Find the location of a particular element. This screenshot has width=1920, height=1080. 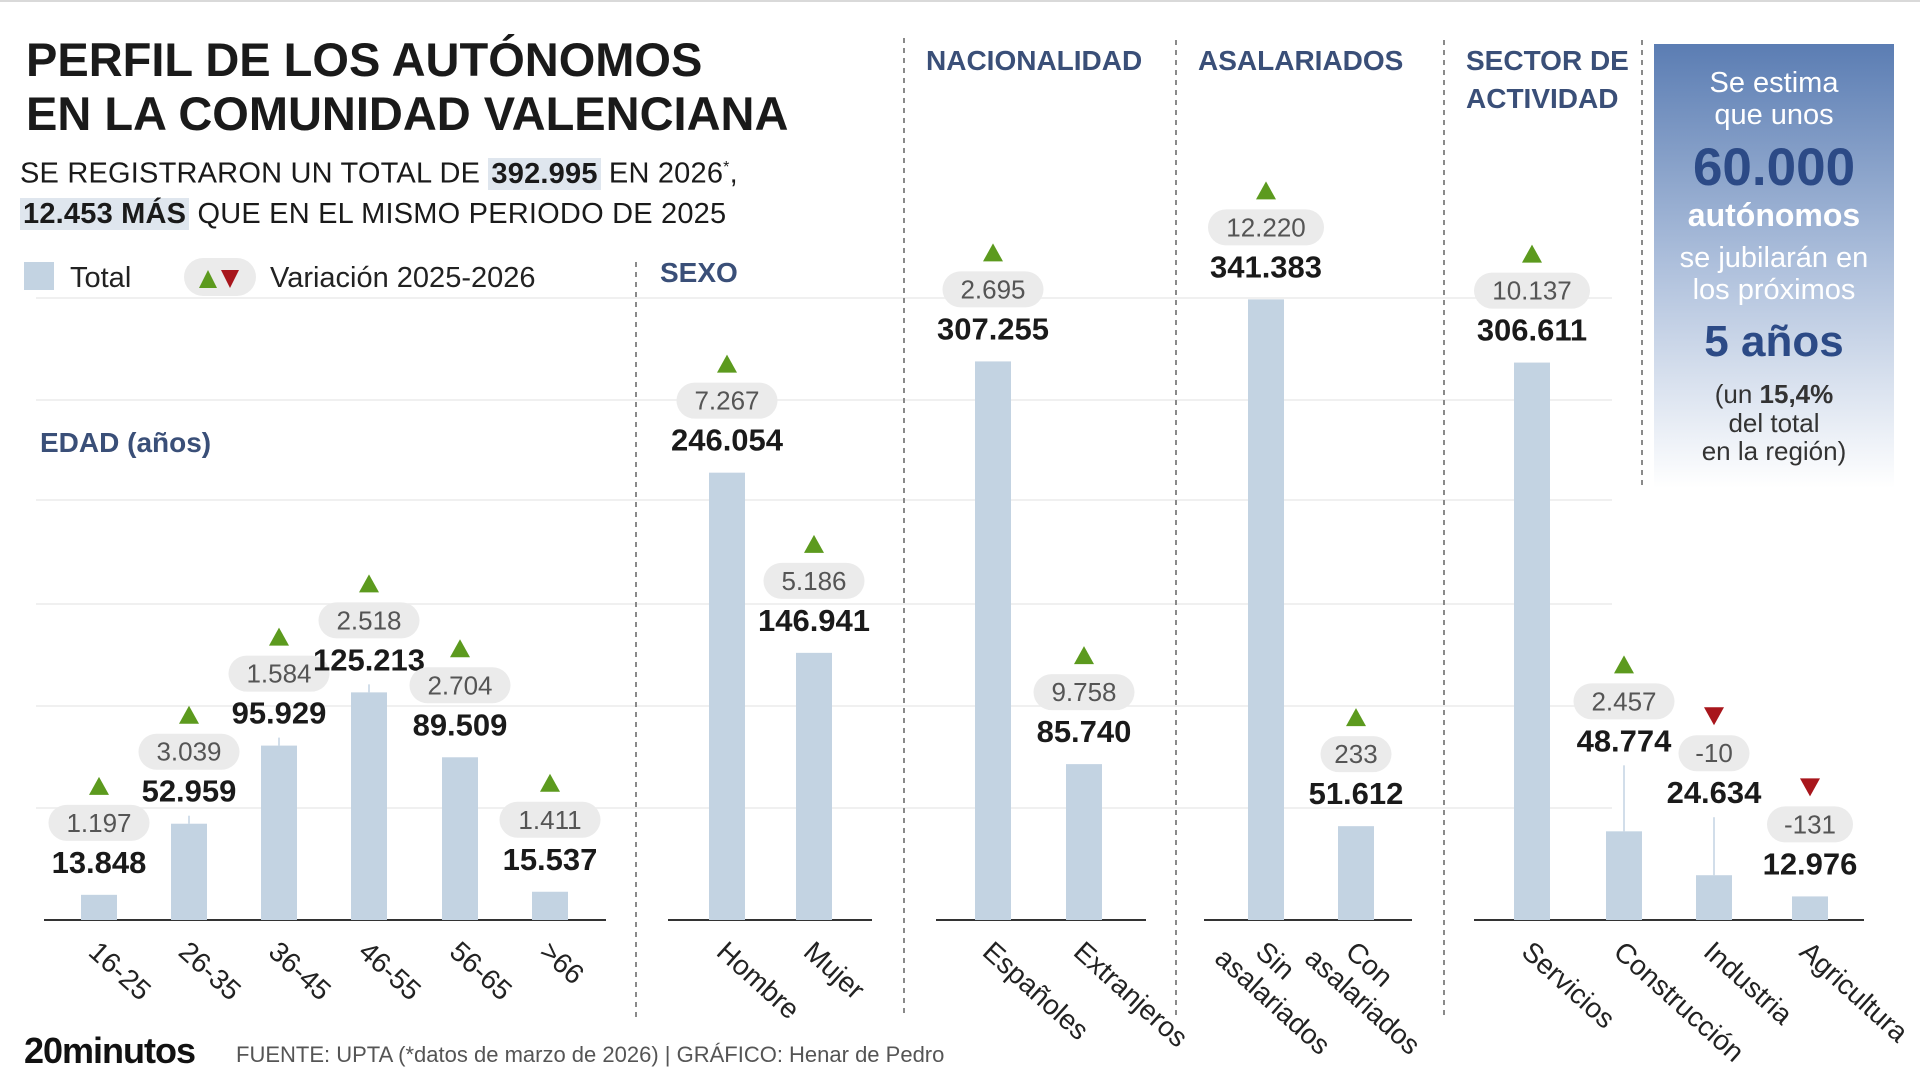

value-label: 95.929 is located at coordinates (279, 713).